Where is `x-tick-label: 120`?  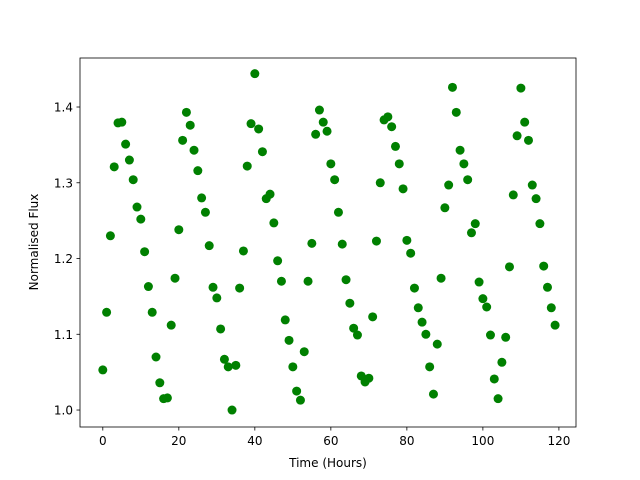 x-tick-label: 120 is located at coordinates (558, 441).